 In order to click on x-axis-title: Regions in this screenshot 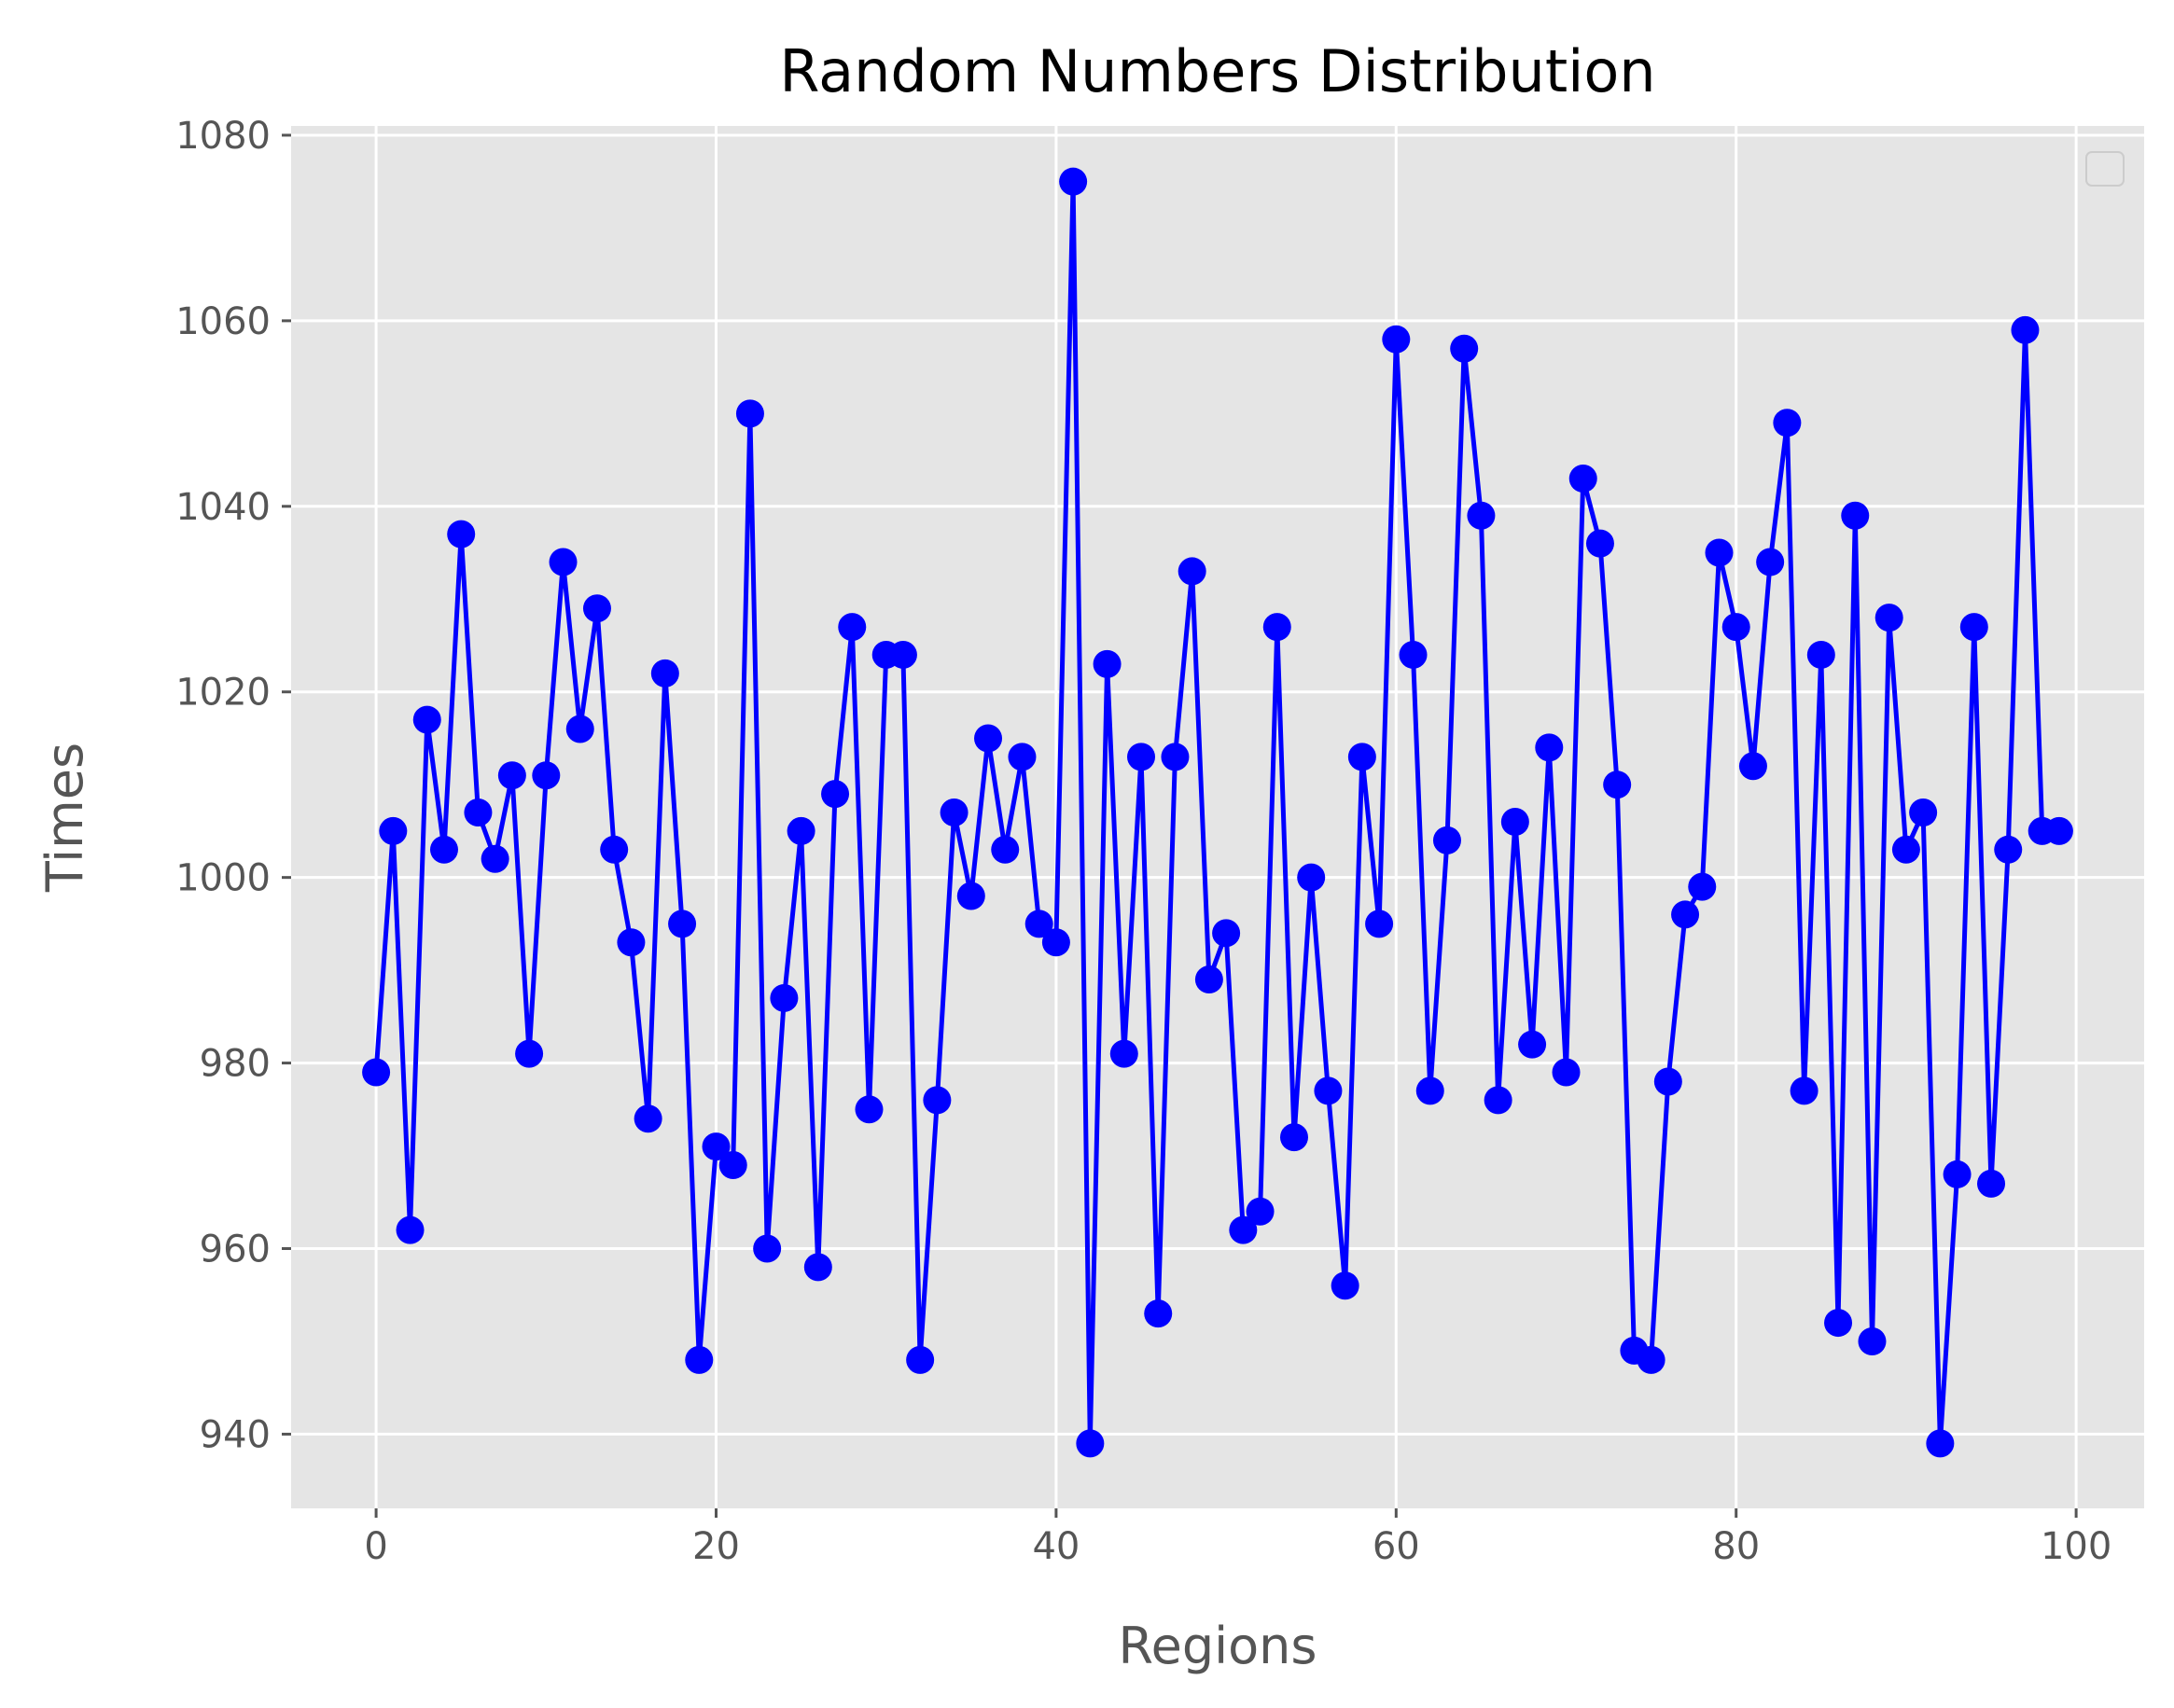, I will do `click(1218, 1646)`.